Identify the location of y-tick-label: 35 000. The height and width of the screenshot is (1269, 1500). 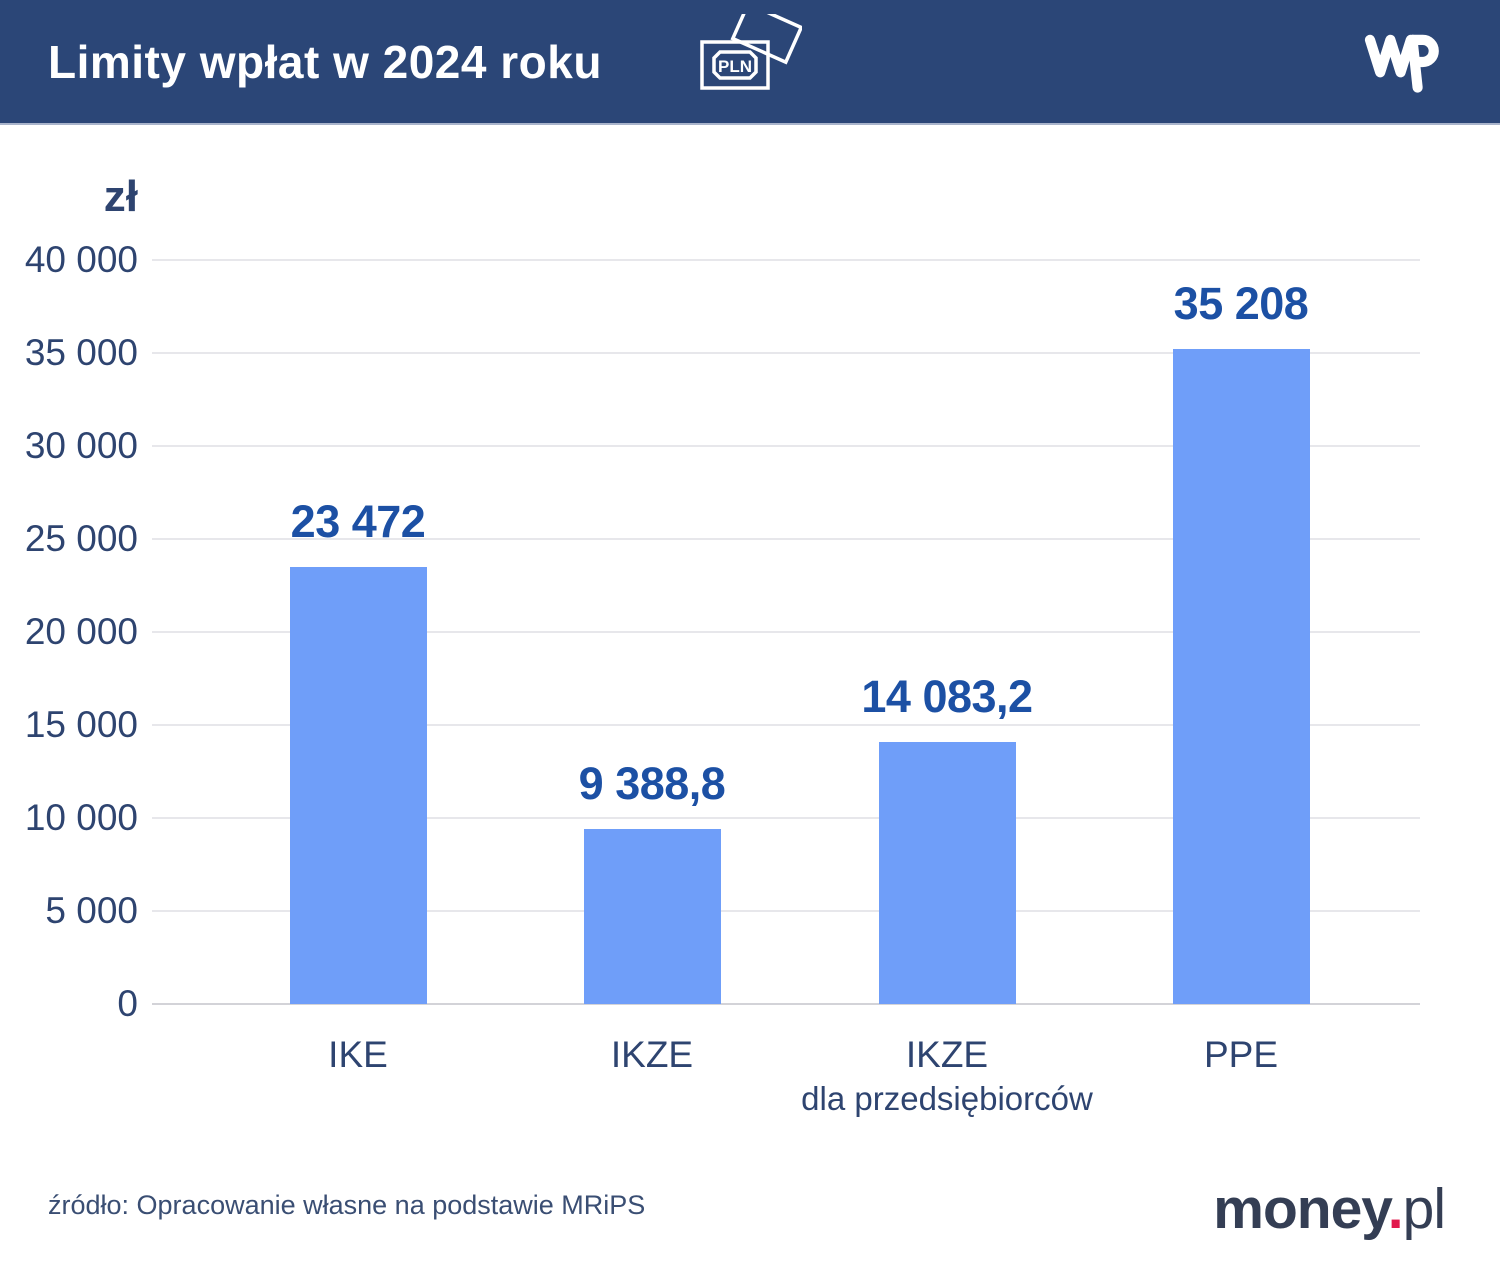
(81, 352).